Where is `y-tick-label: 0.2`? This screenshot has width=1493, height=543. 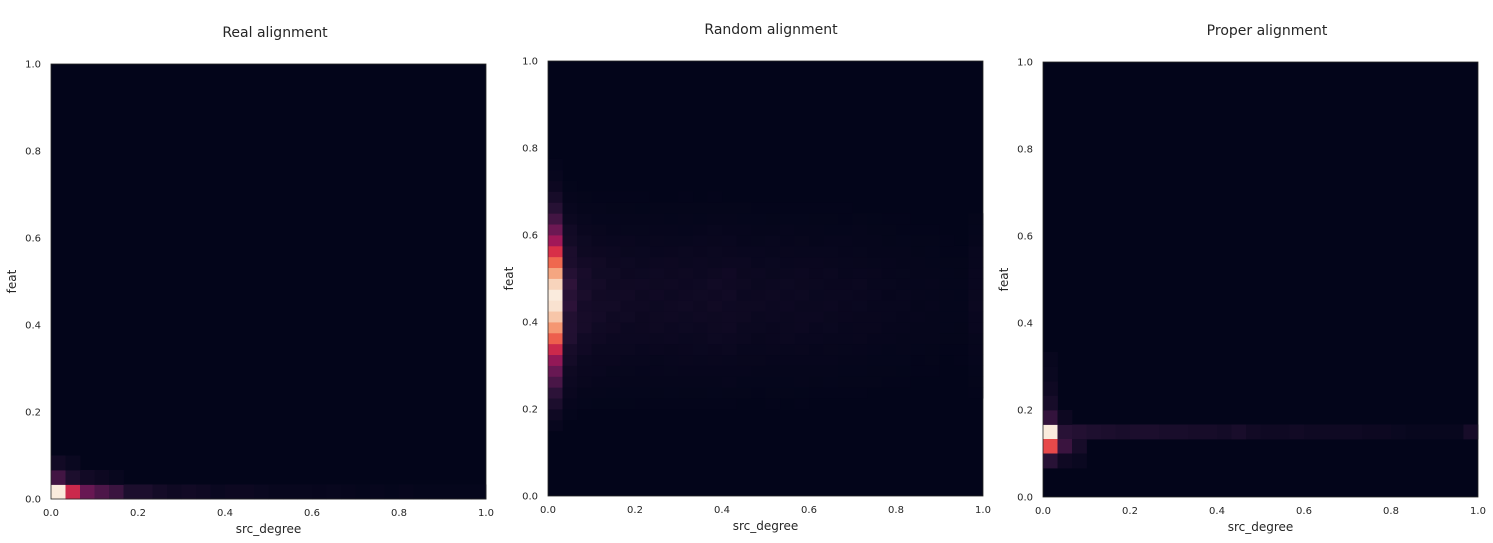 y-tick-label: 0.2 is located at coordinates (1025, 411).